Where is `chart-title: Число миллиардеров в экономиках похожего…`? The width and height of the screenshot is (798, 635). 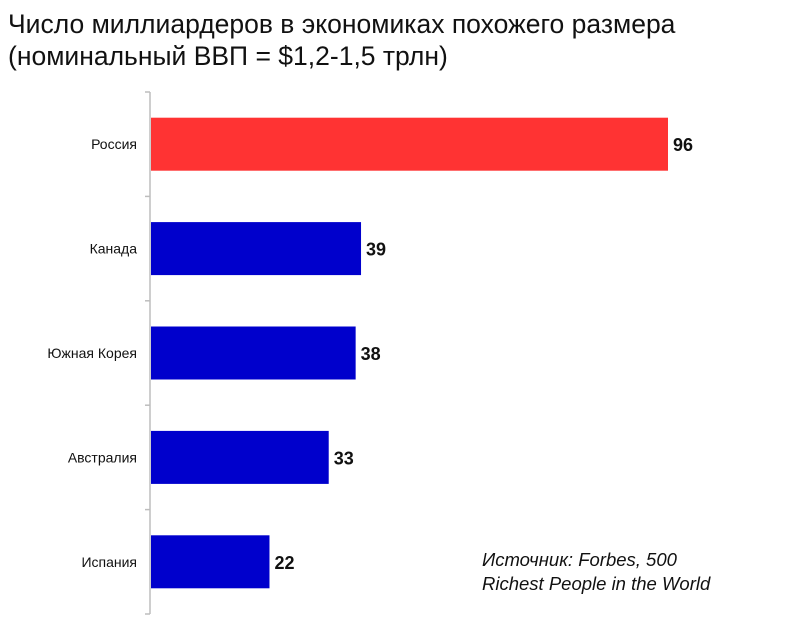
chart-title: Число миллиардеров в экономиках похожего… is located at coordinates (341, 40).